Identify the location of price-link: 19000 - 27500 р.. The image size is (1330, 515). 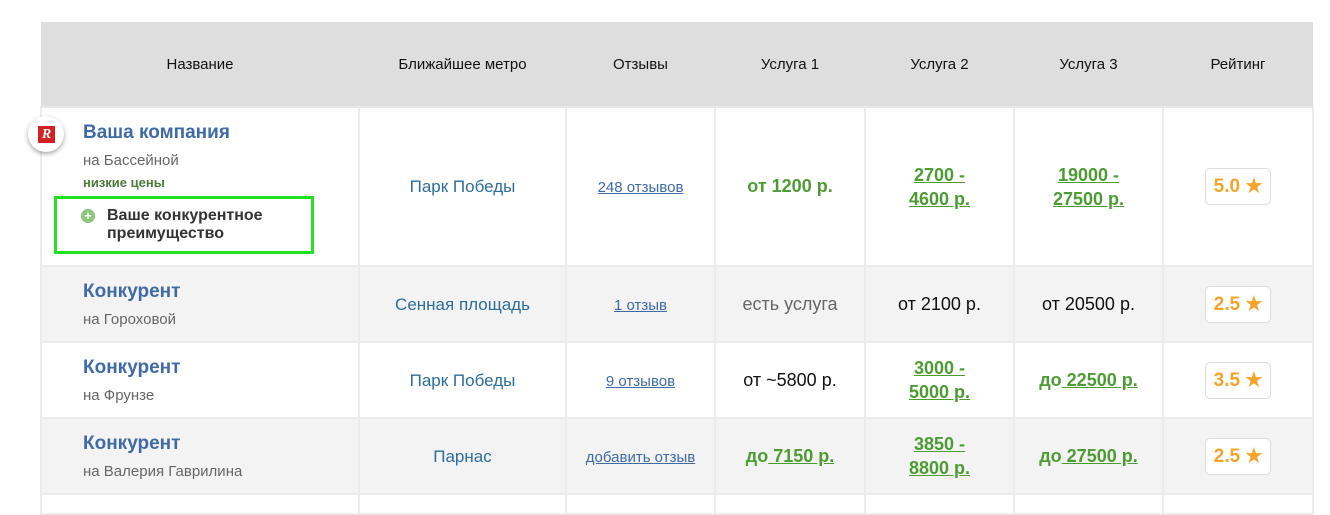
(1088, 186).